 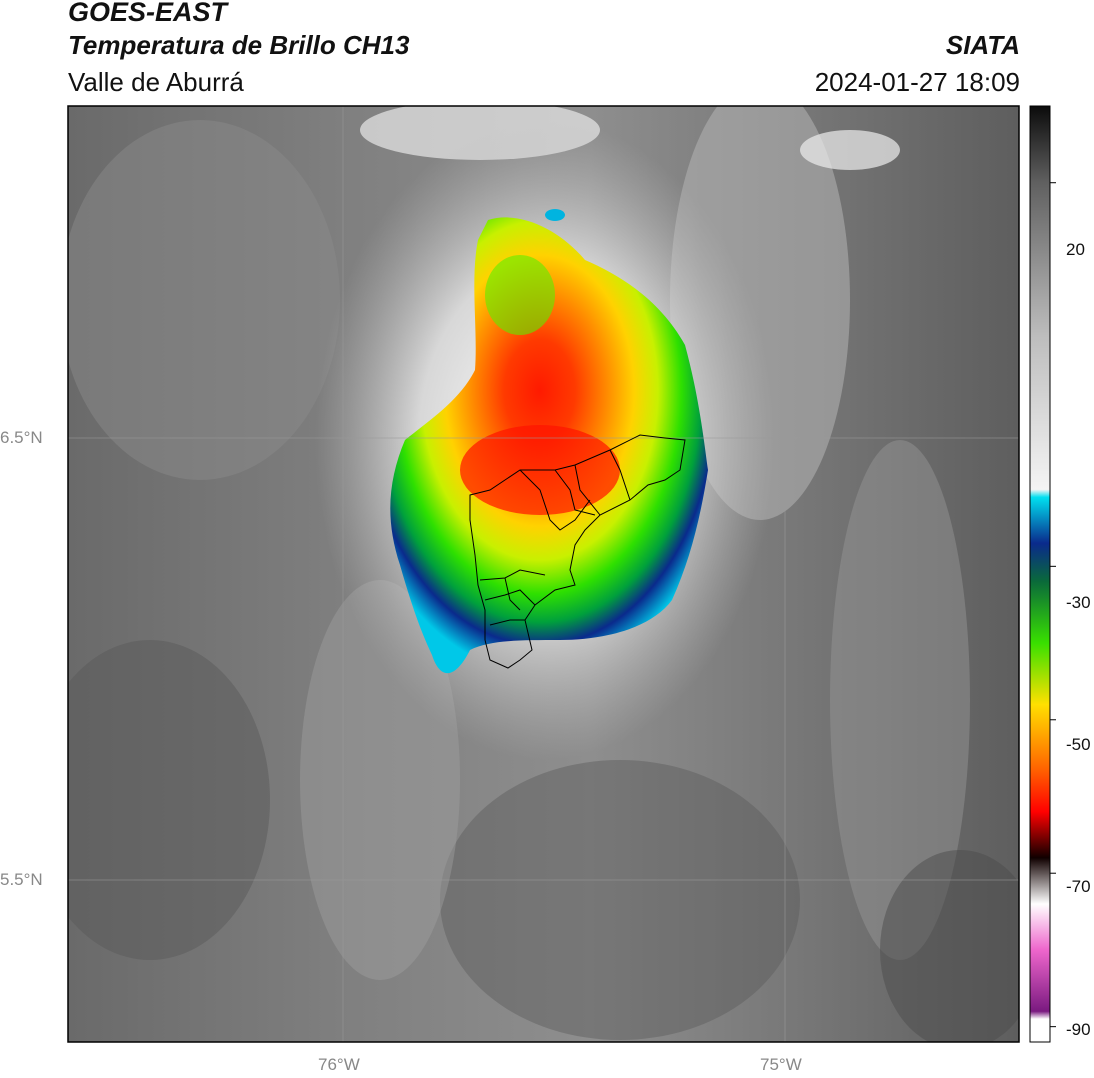 I want to click on municipal-boundaries, so click(x=577, y=551).